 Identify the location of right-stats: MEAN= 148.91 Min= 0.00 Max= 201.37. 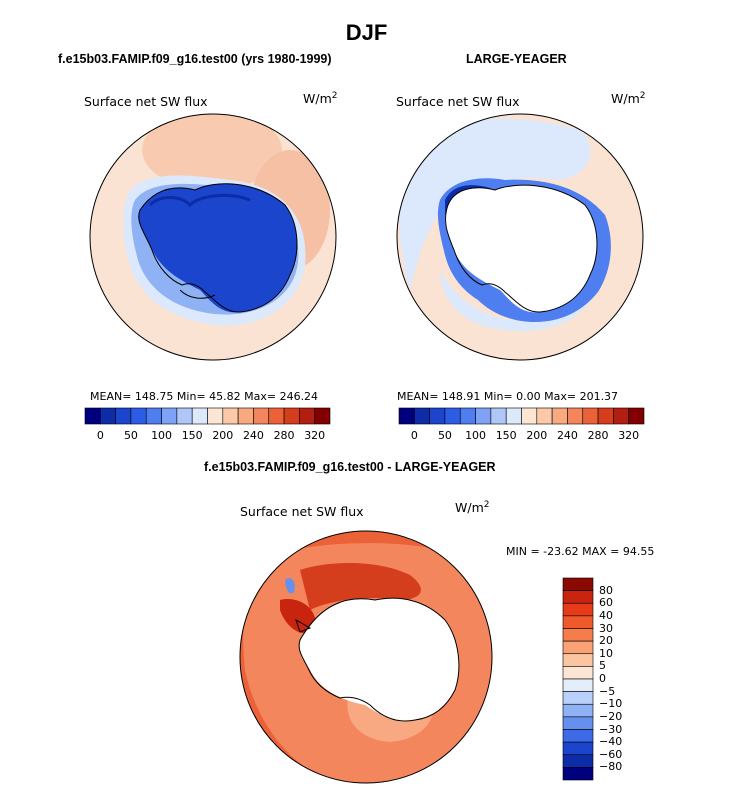
(508, 396).